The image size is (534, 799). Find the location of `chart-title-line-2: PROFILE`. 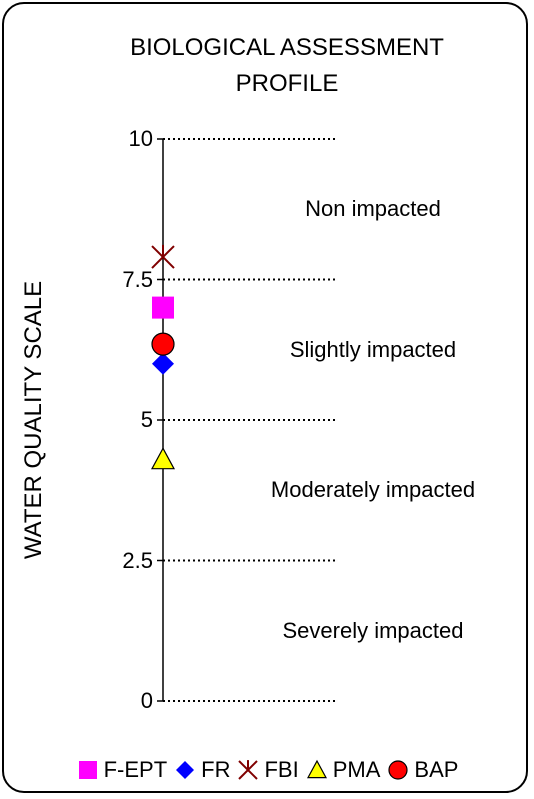

chart-title-line-2: PROFILE is located at coordinates (287, 83).